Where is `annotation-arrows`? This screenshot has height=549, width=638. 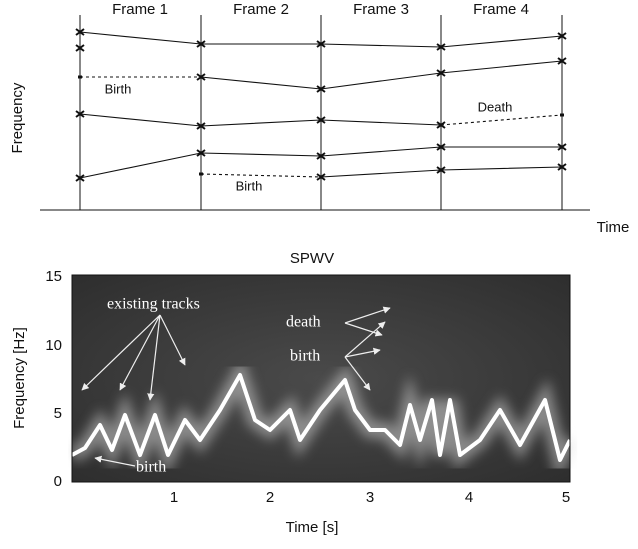 annotation-arrows is located at coordinates (236, 386).